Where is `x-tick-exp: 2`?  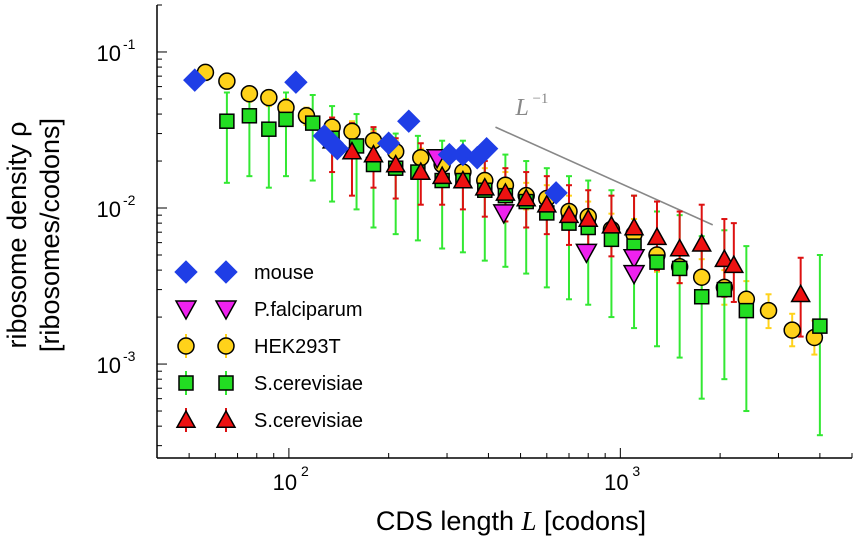
x-tick-exp: 2 is located at coordinates (305, 471).